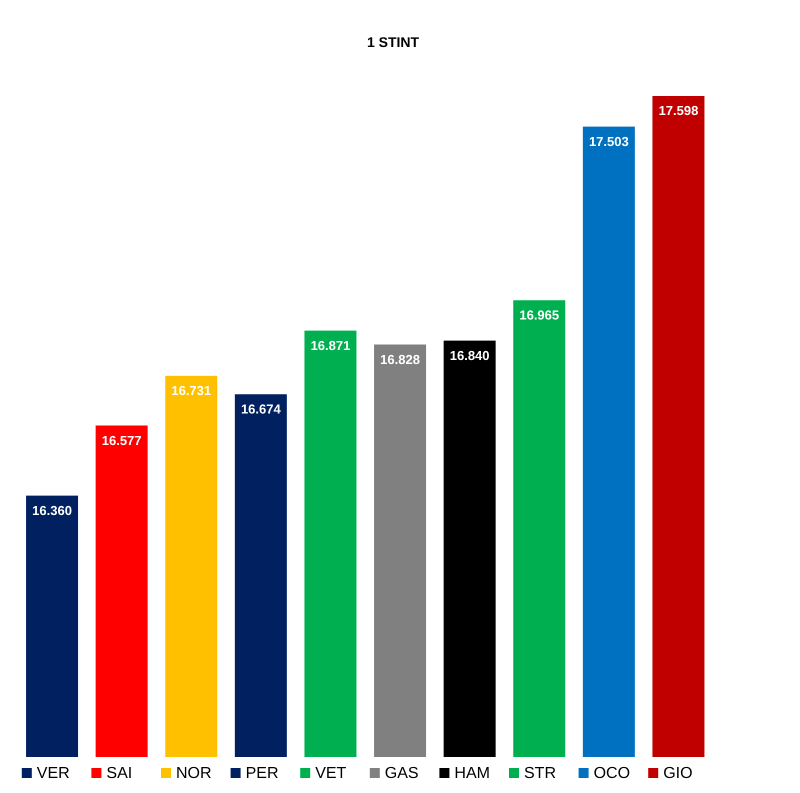 This screenshot has width=800, height=793. Describe the element at coordinates (400, 359) in the screenshot. I see `data-label: 16.828` at that location.